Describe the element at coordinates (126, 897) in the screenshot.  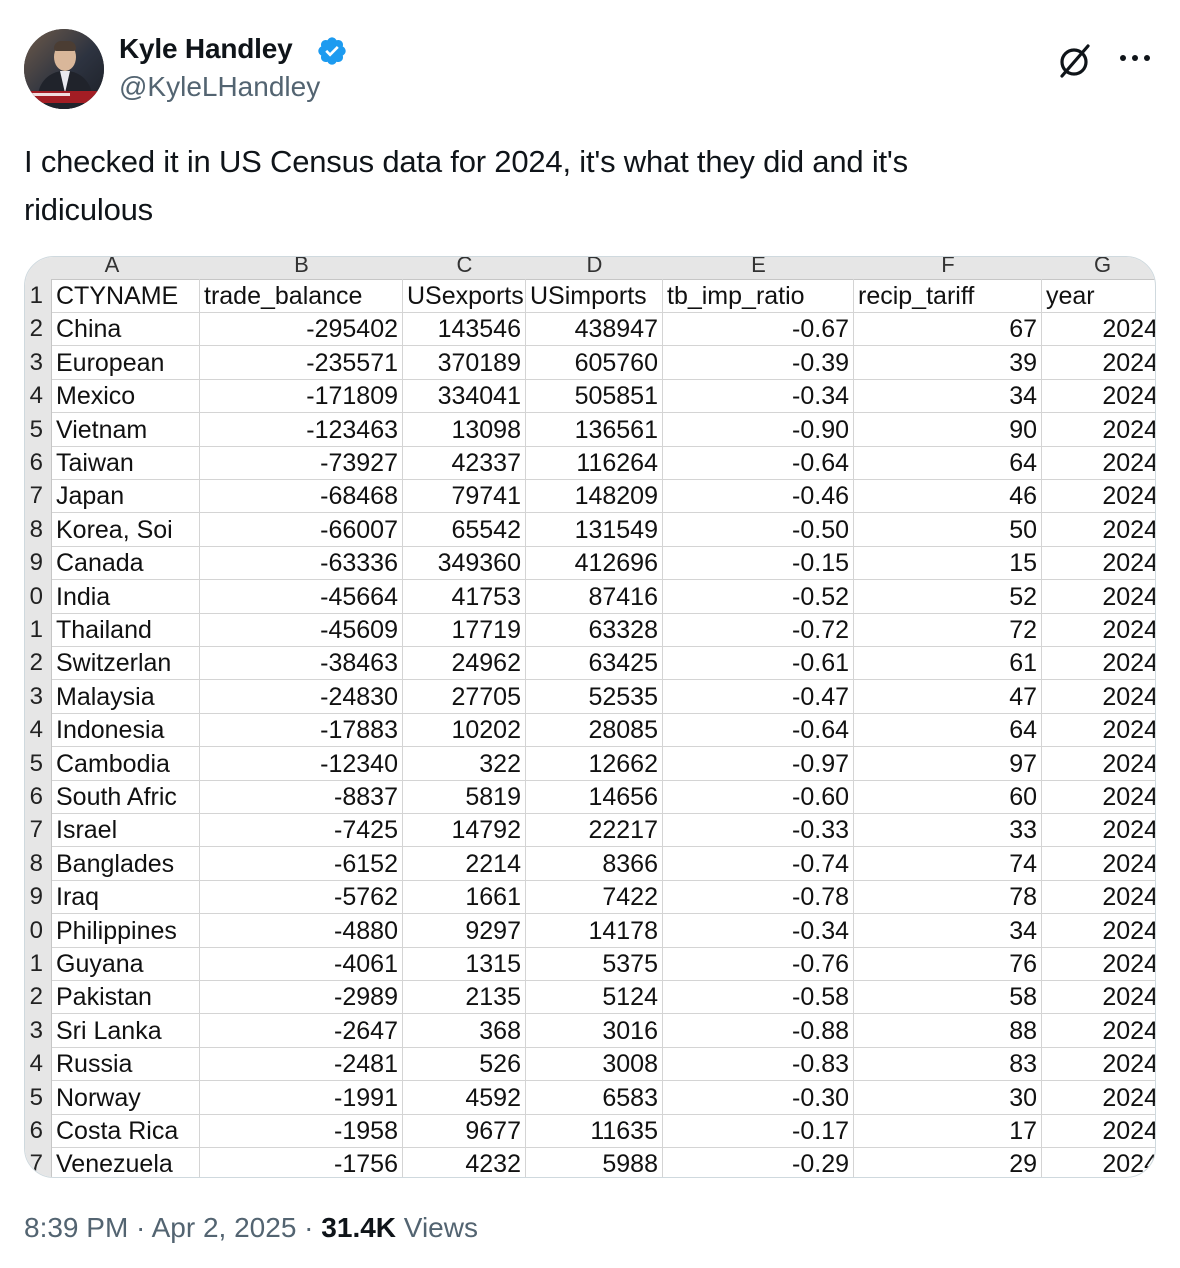
I see `table-cell: Iraq` at that location.